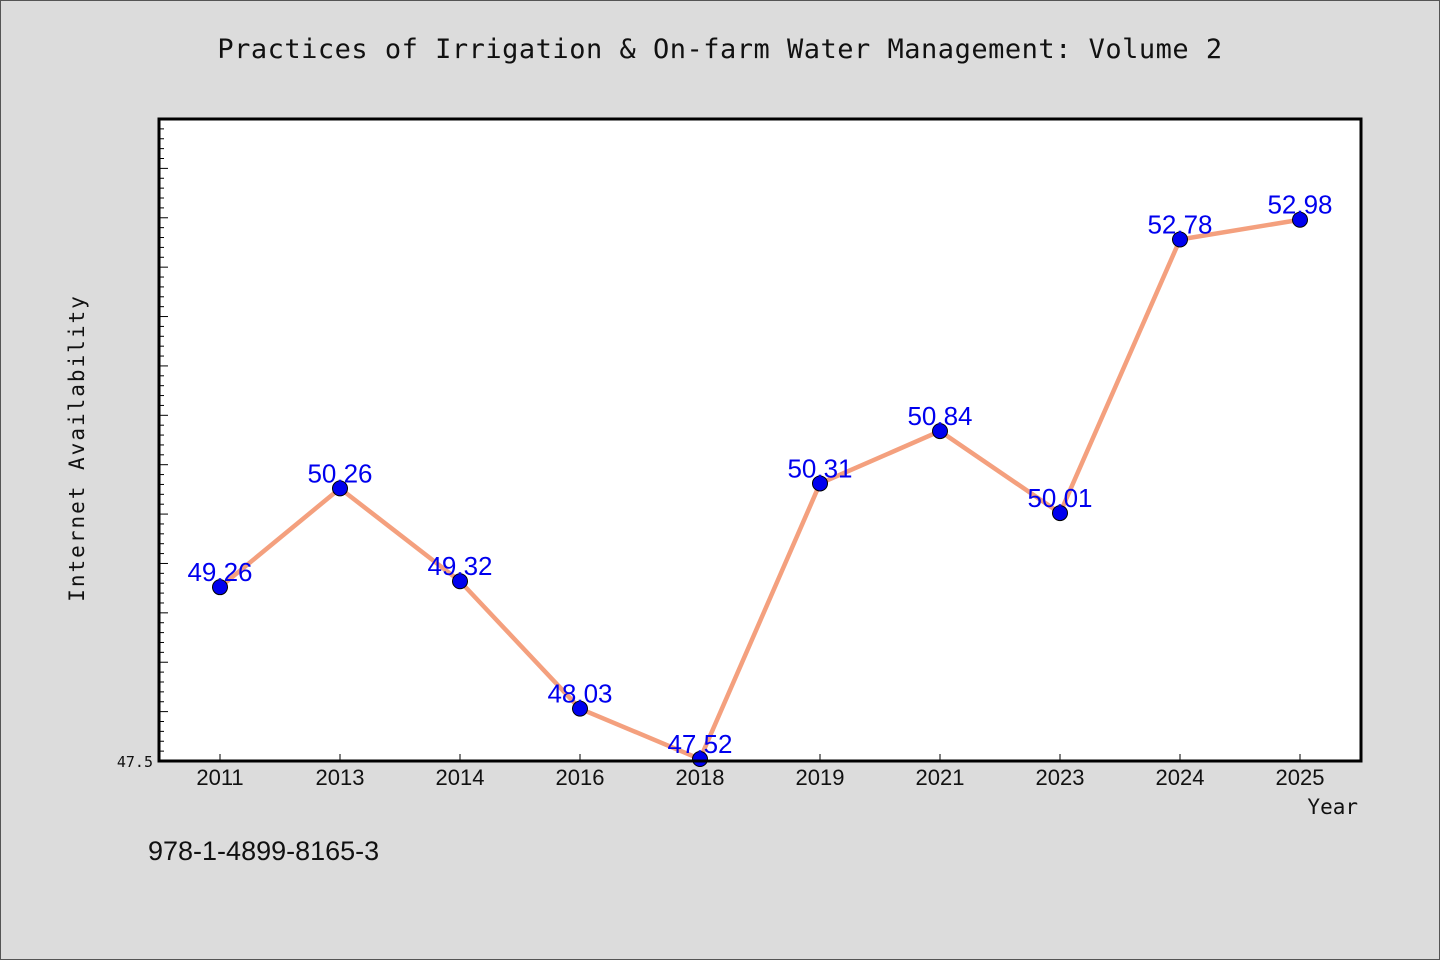 The width and height of the screenshot is (1440, 960). I want to click on x-tick-label: 2025, so click(1300, 777).